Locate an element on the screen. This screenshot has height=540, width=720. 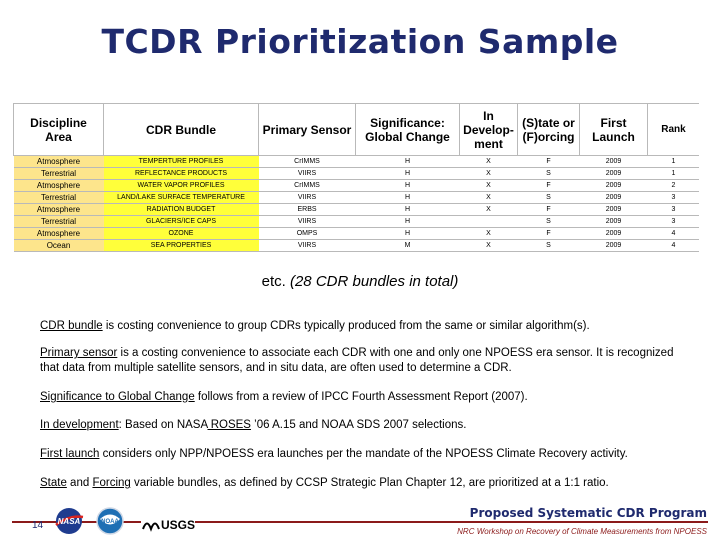
etc-lead: etc. is located at coordinates (273, 281).